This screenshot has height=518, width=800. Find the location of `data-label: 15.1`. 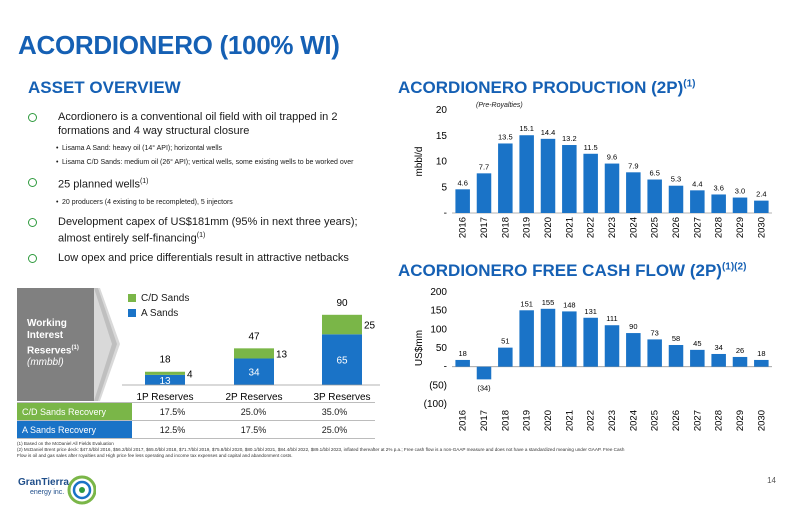

data-label: 15.1 is located at coordinates (526, 128).